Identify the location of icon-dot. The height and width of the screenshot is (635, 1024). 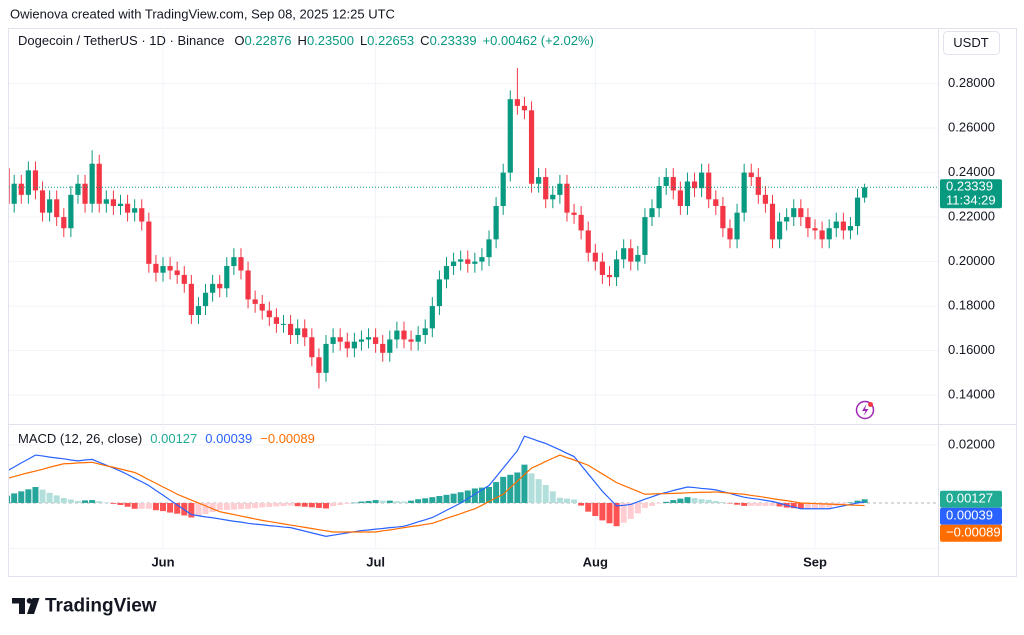
(870, 404).